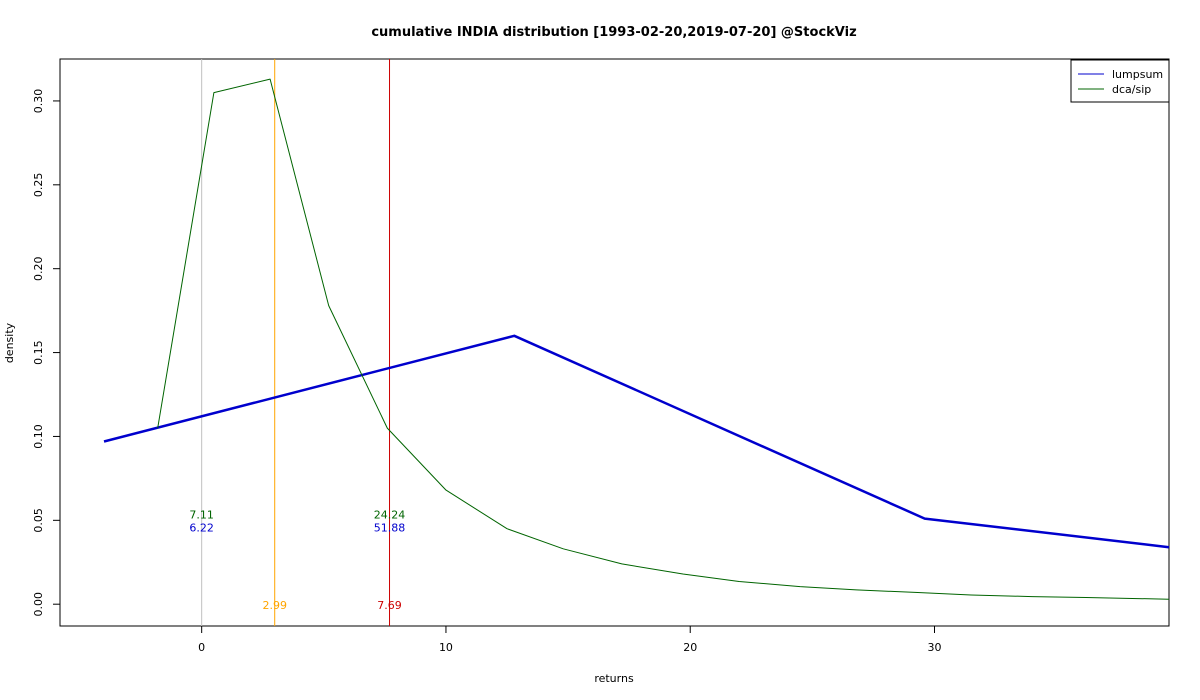  I want to click on annotation-1: 6.22, so click(201, 528).